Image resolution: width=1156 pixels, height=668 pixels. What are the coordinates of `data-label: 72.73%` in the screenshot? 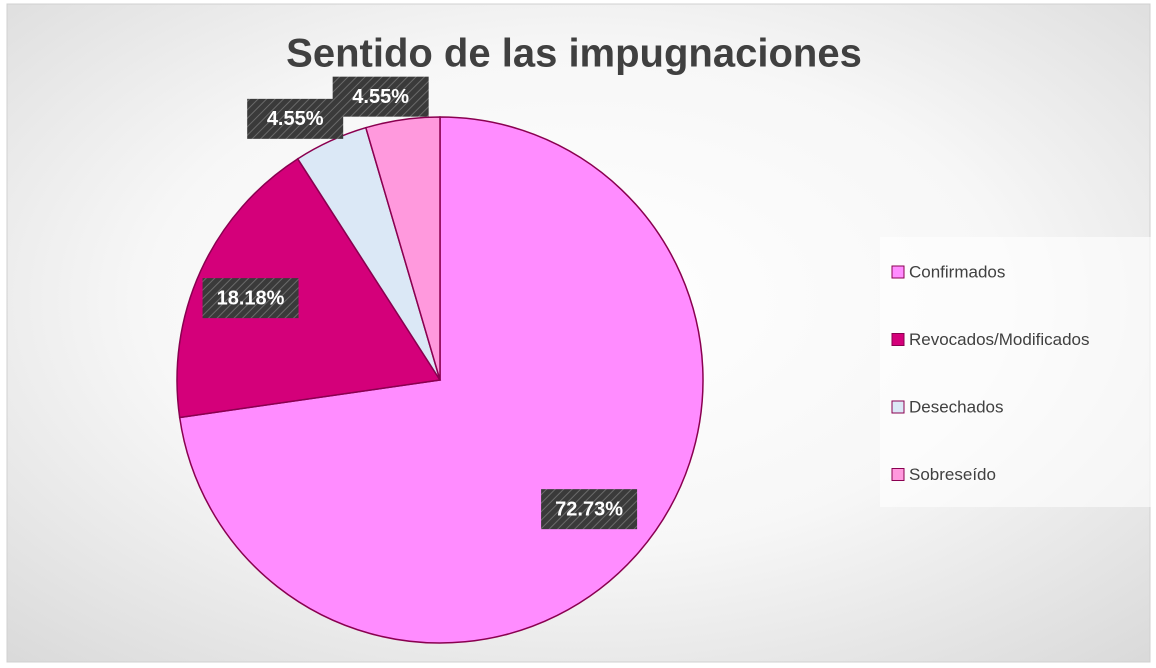 It's located at (589, 509).